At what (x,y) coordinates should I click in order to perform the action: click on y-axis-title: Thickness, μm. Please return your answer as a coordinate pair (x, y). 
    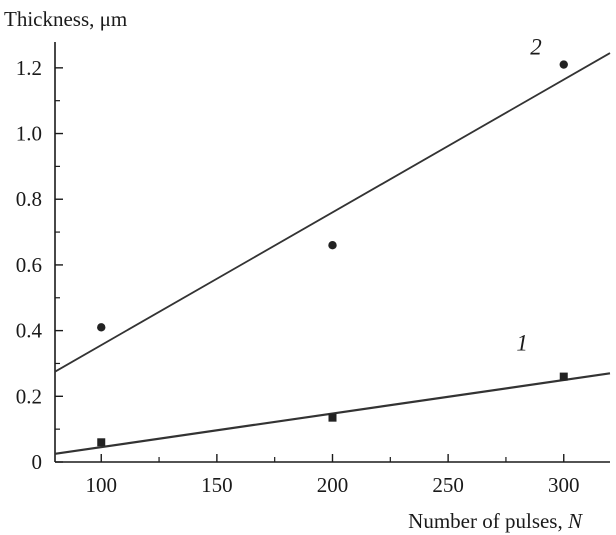
    Looking at the image, I should click on (65, 19).